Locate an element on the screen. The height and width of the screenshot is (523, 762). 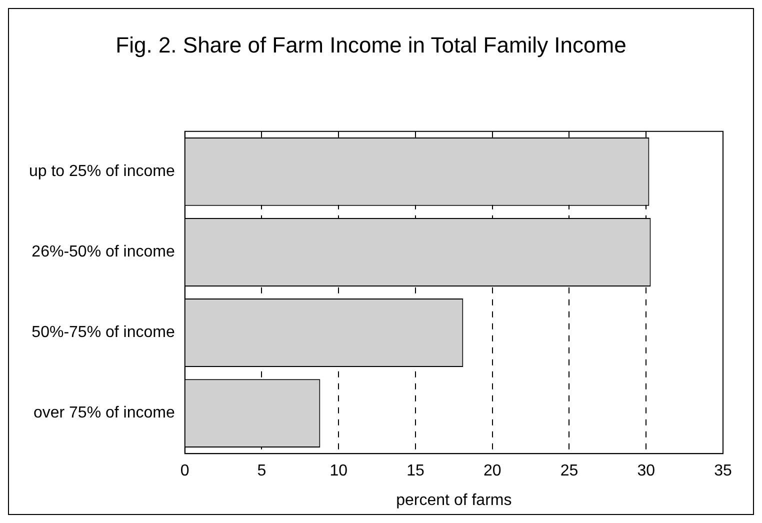
y-tick-label: 26%-50% of income is located at coordinates (103, 252).